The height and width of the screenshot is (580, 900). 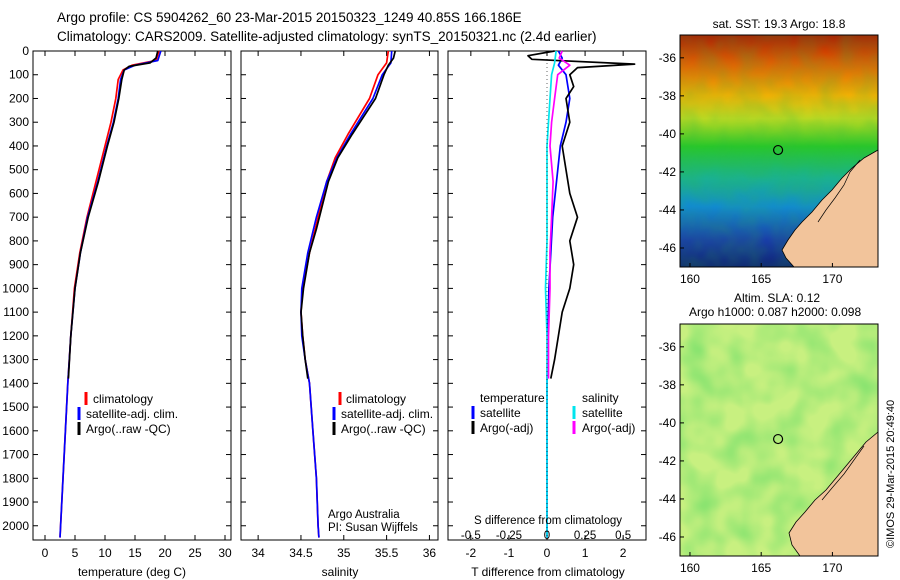 What do you see at coordinates (509, 553) in the screenshot?
I see `x-tick-label: -1` at bounding box center [509, 553].